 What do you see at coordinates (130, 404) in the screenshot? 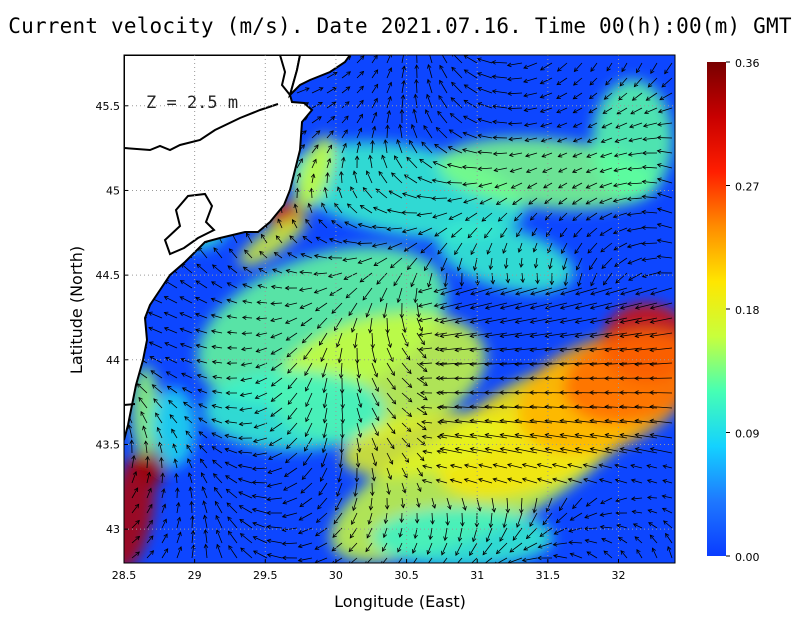
I see `southwest-border` at bounding box center [130, 404].